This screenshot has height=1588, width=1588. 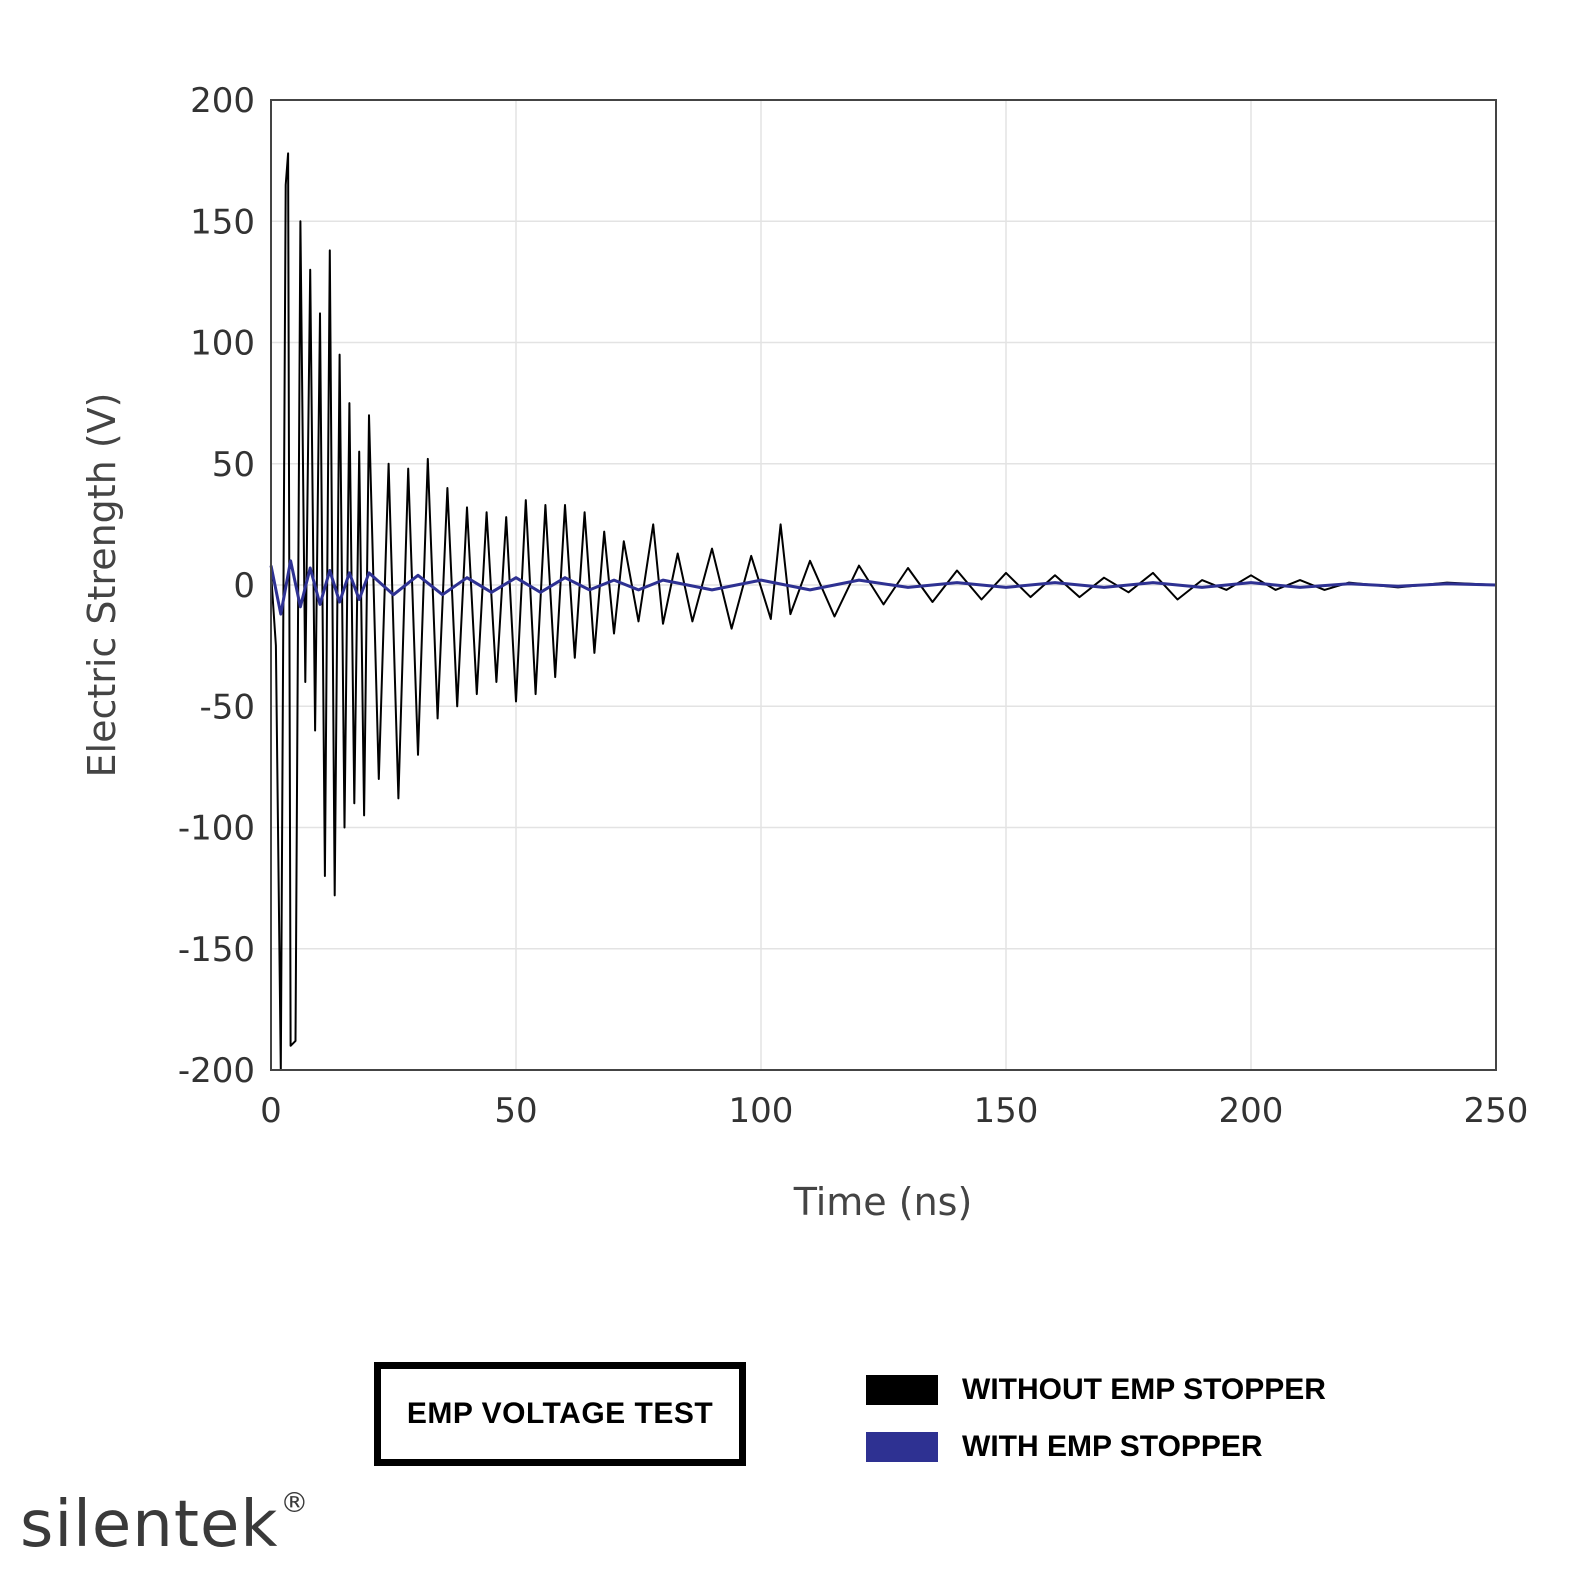 What do you see at coordinates (902, 1390) in the screenshot?
I see `legend-swatch-without` at bounding box center [902, 1390].